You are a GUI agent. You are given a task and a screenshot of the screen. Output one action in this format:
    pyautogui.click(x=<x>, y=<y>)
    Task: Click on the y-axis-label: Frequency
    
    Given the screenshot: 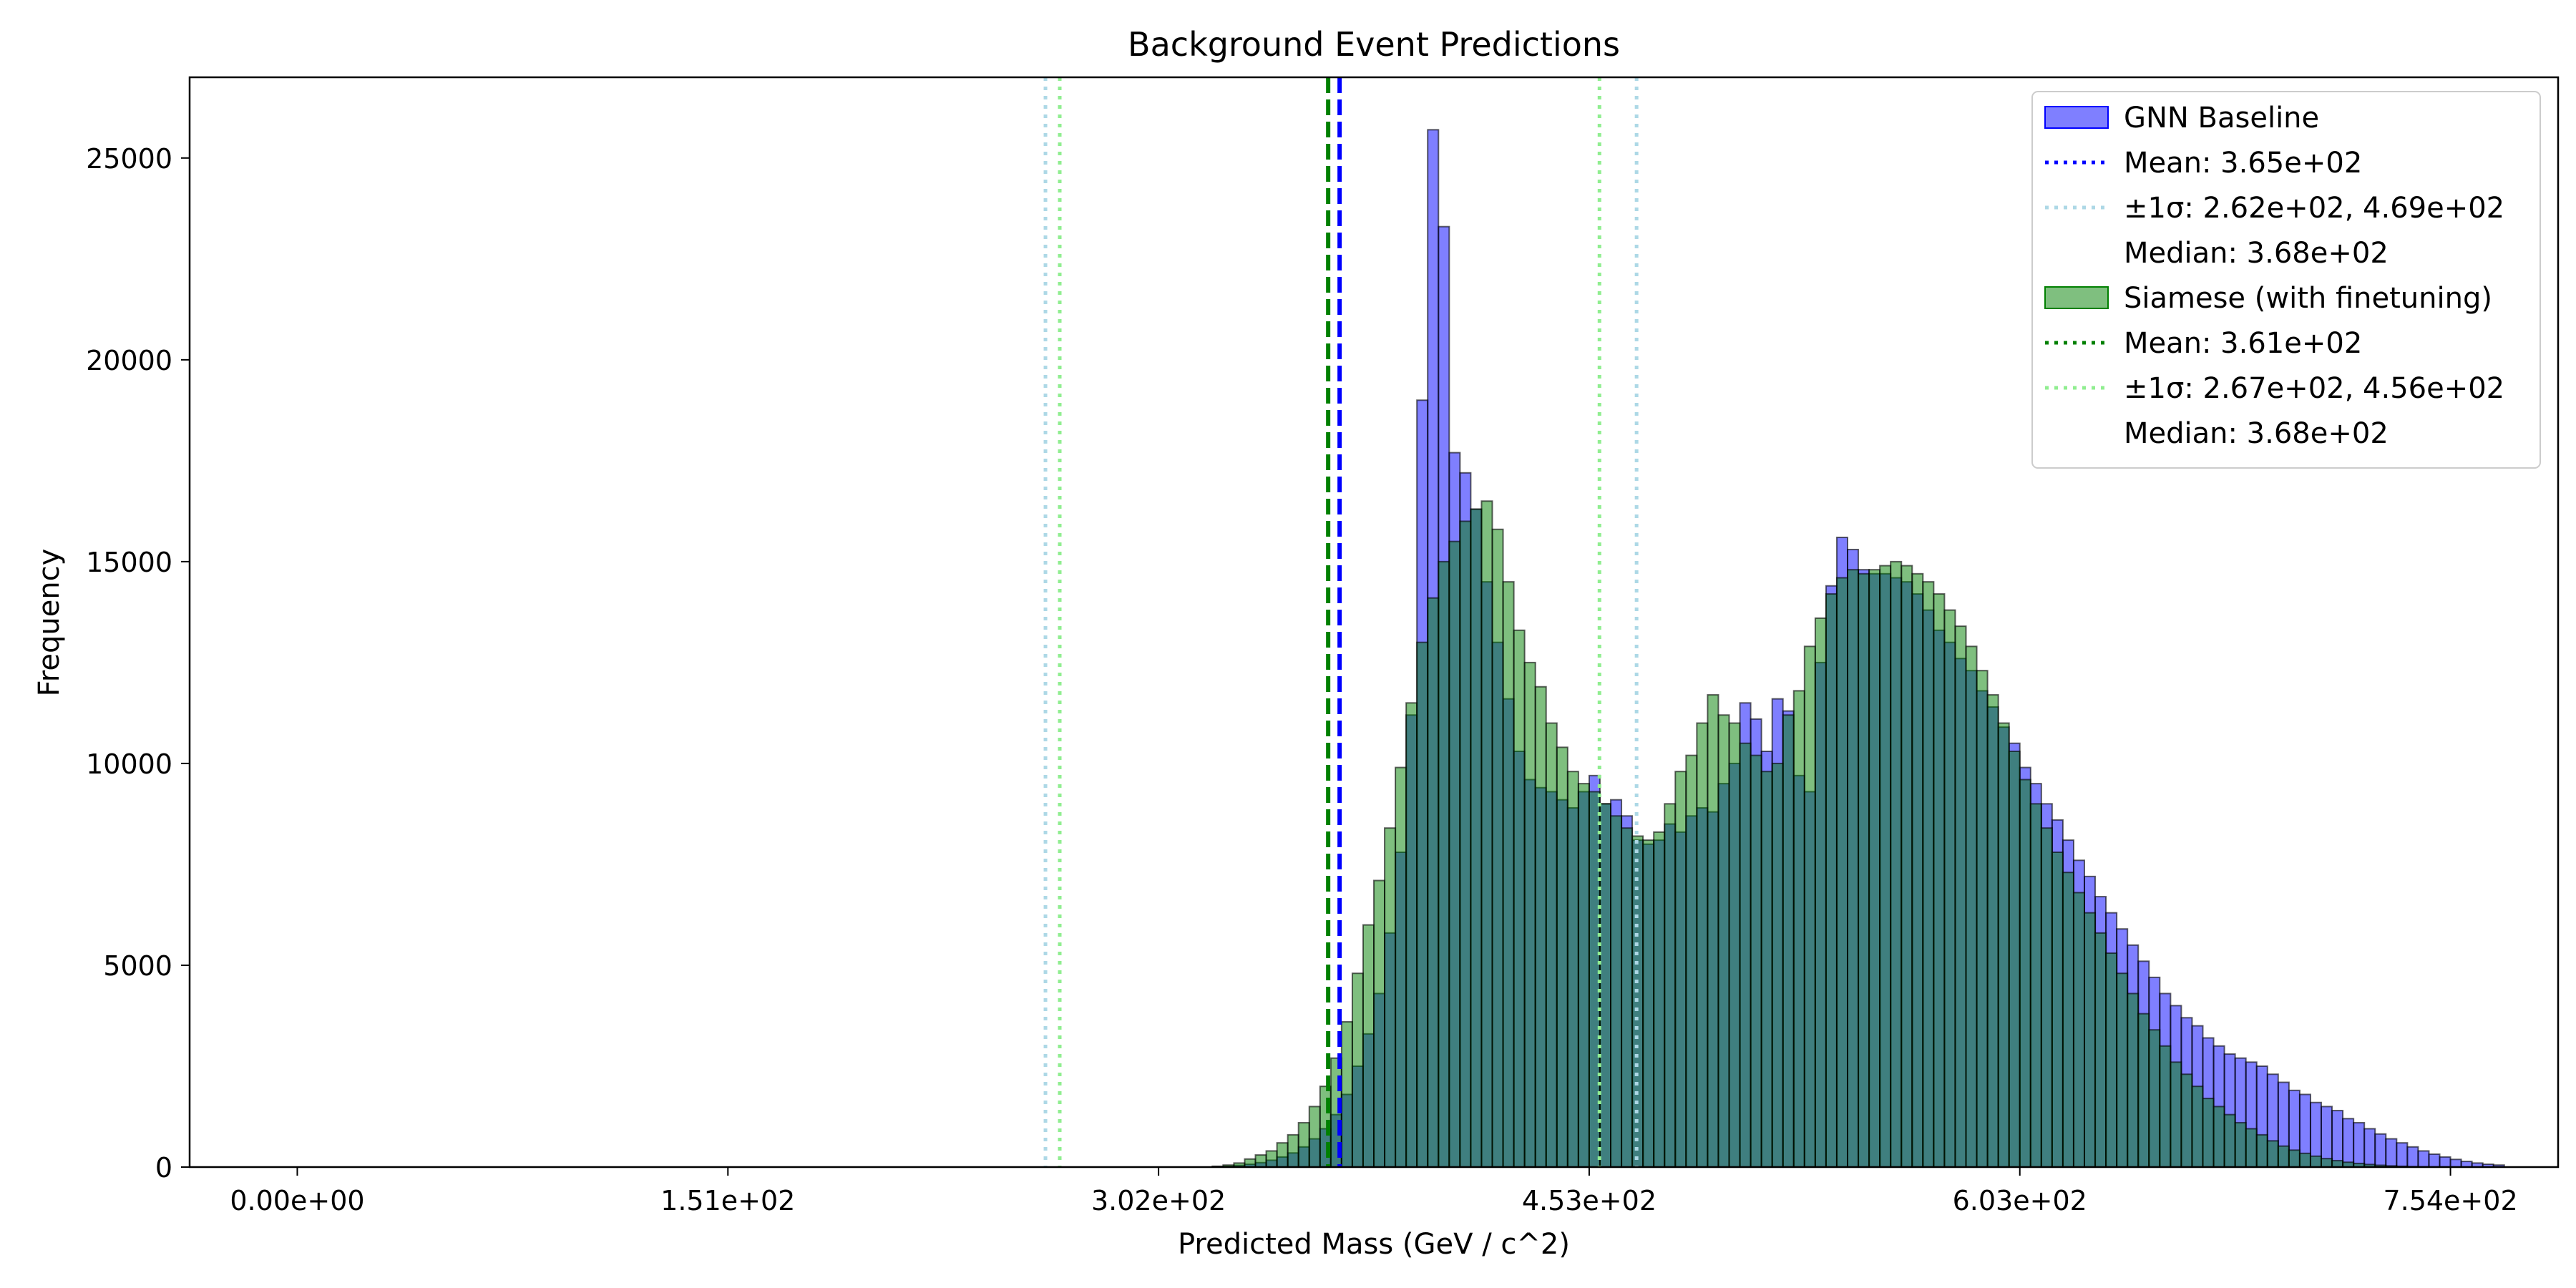 What is the action you would take?
    pyautogui.click(x=49, y=623)
    